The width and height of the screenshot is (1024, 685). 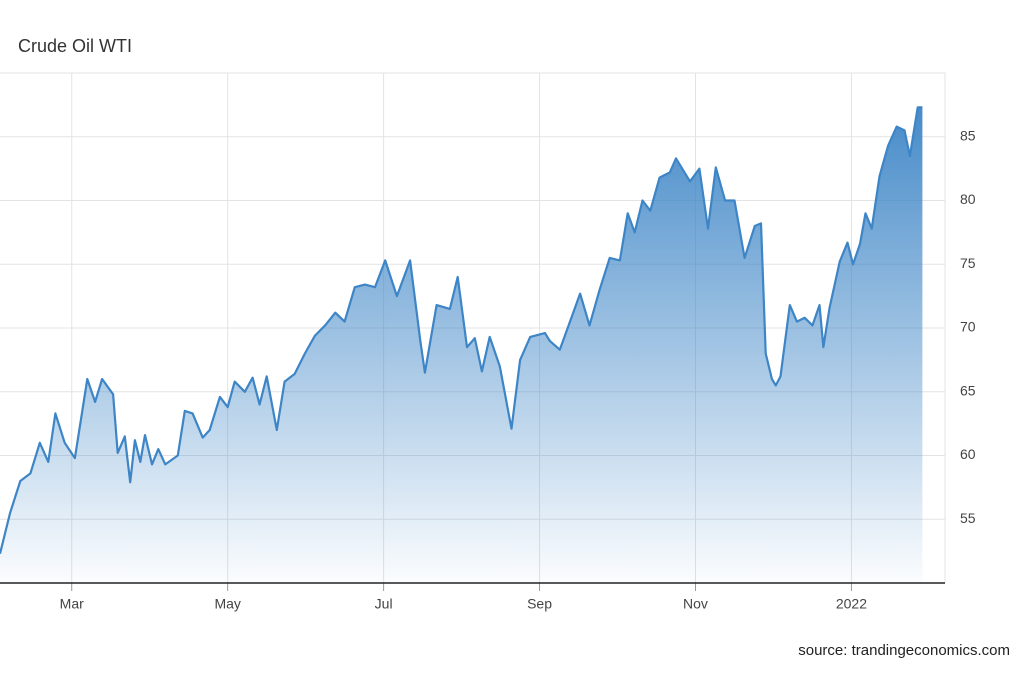 What do you see at coordinates (227, 604) in the screenshot?
I see `x-tick-label: May` at bounding box center [227, 604].